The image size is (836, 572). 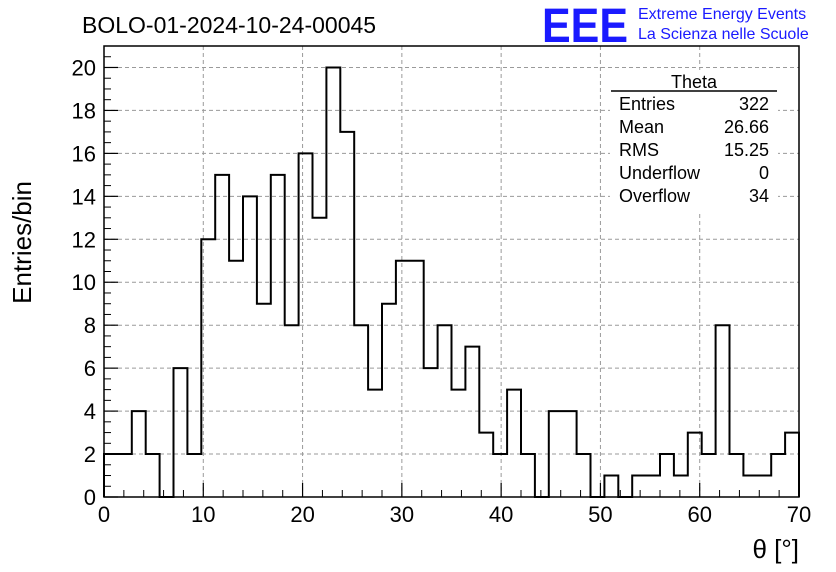 I want to click on stats-label: Entries, so click(x=647, y=104).